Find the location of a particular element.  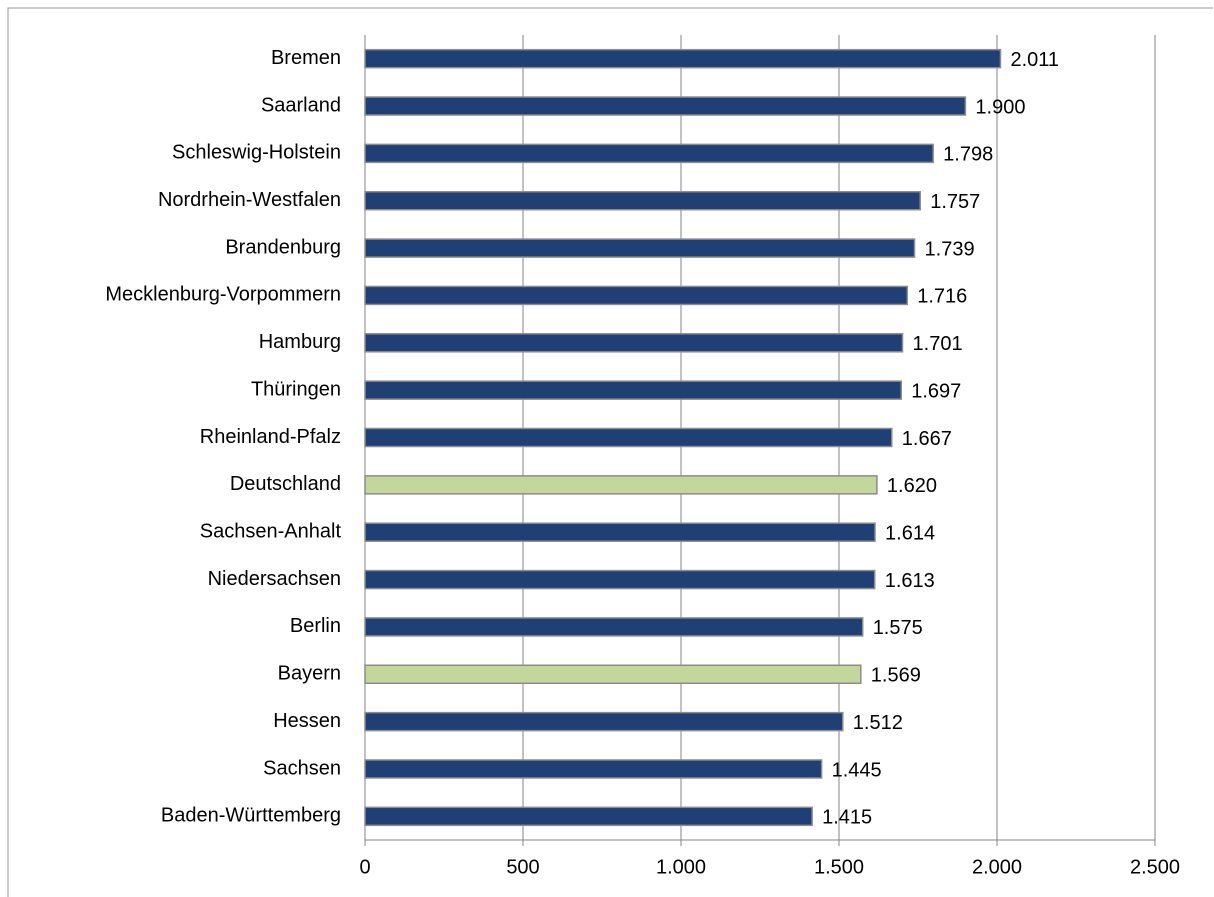

x-tick-label: 0 is located at coordinates (364, 867).